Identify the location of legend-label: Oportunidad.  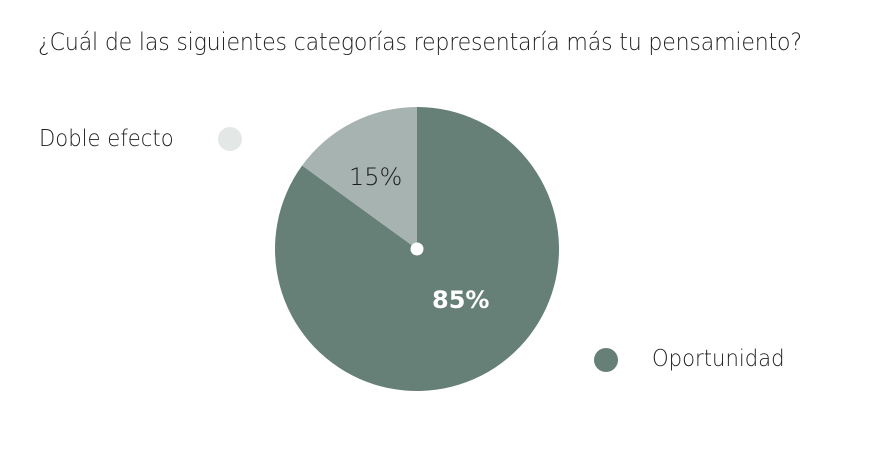
(718, 359).